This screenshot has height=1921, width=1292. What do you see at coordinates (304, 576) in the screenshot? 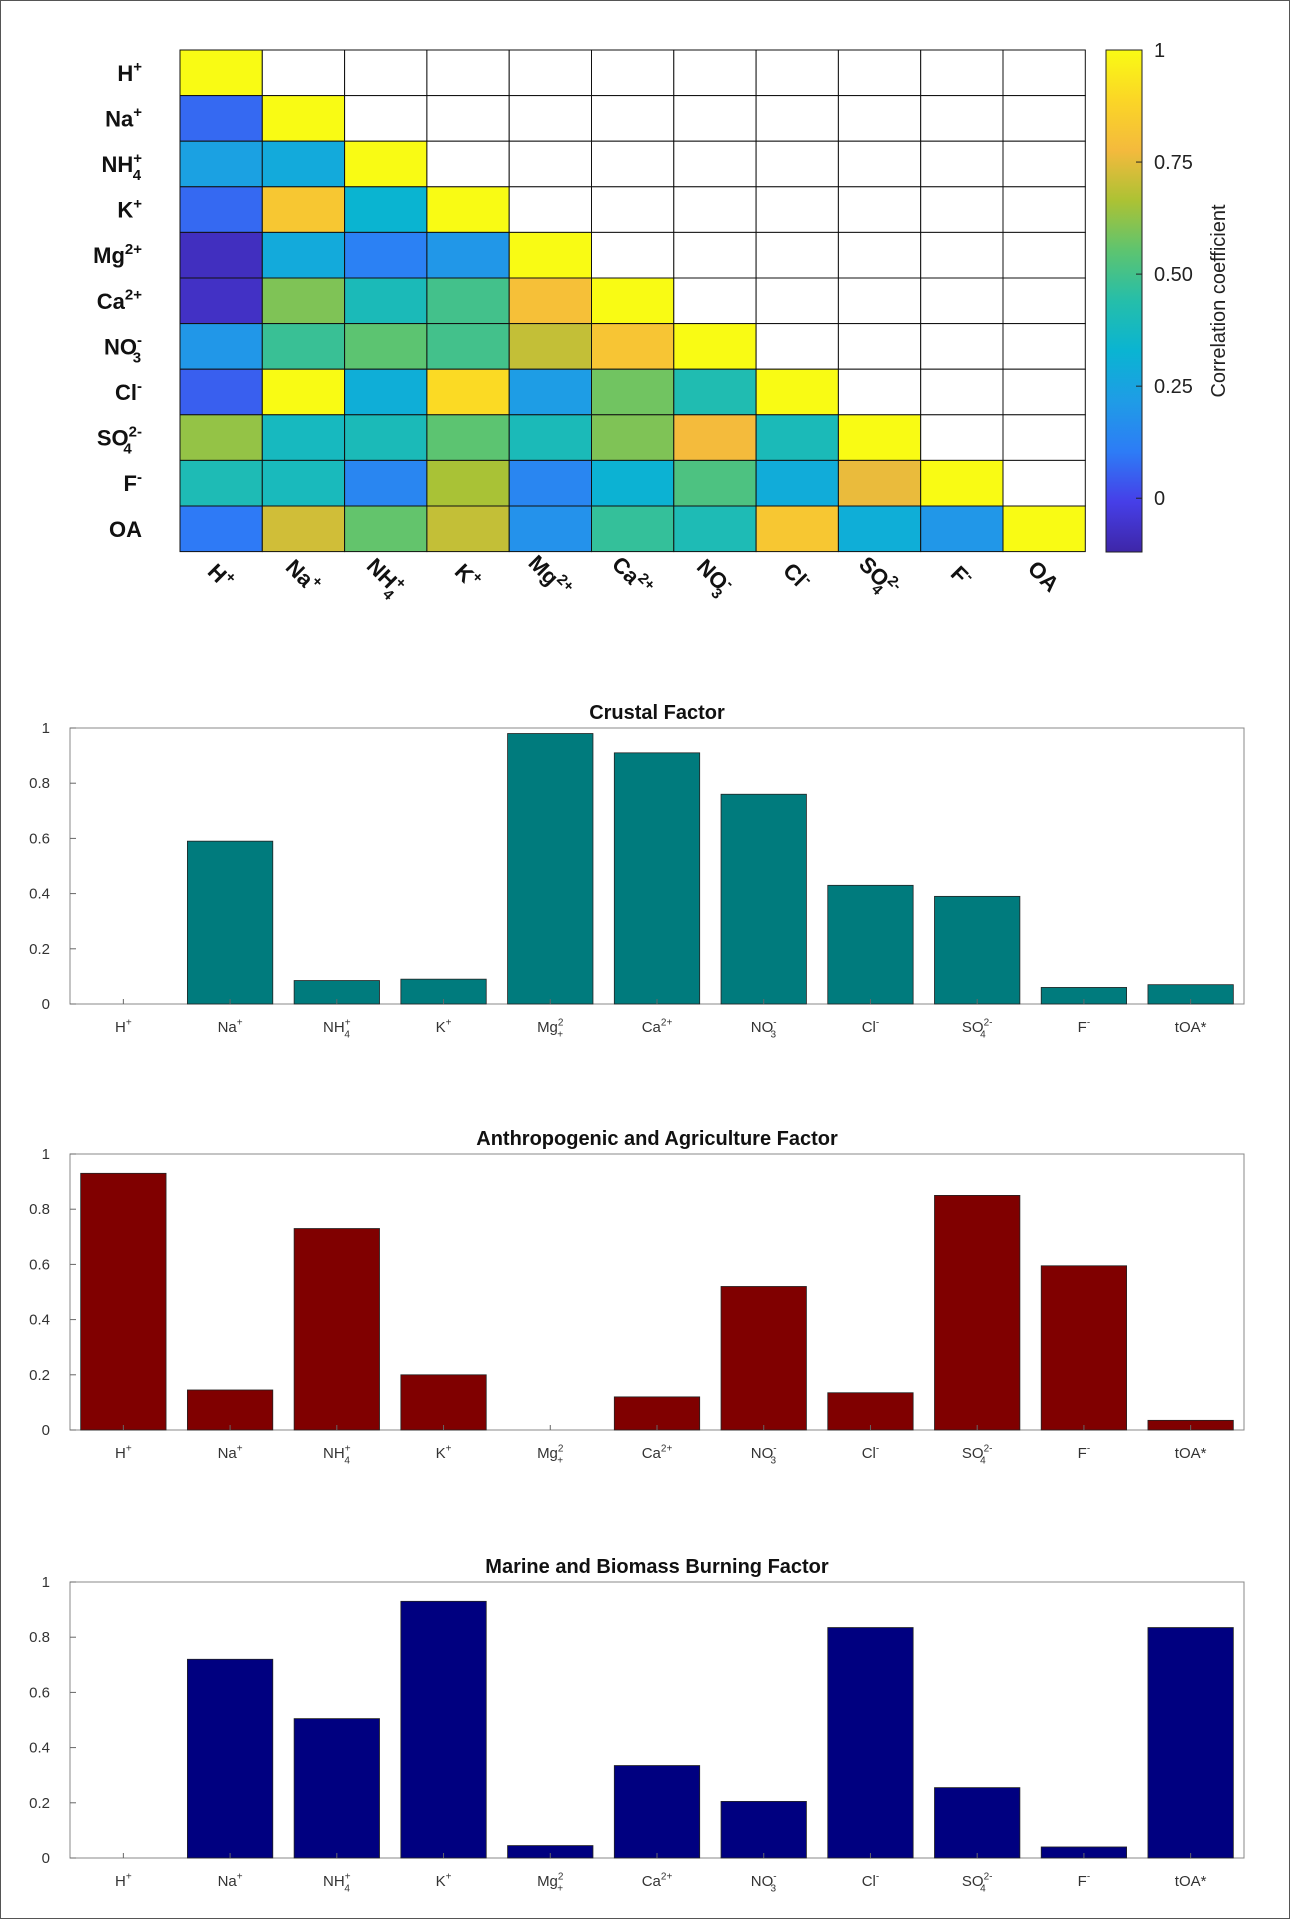
I see `heatmap-col-label: Na+` at bounding box center [304, 576].